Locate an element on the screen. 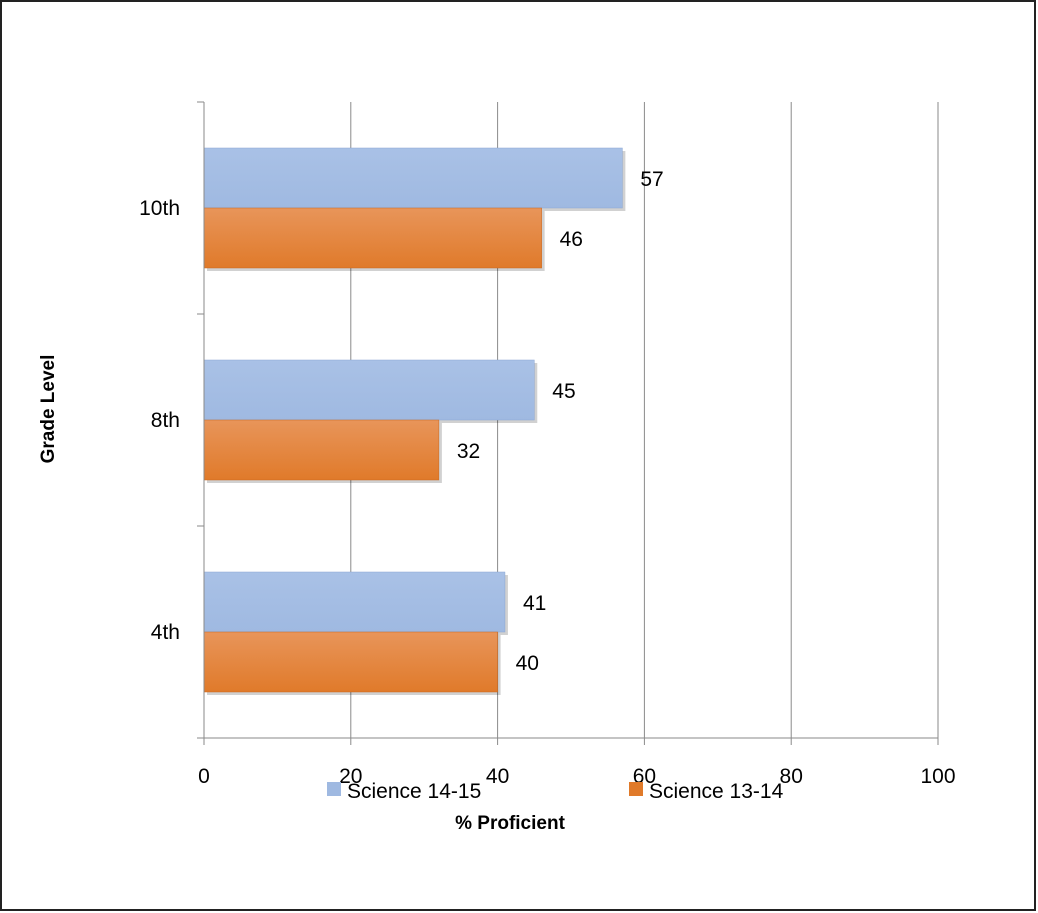 The width and height of the screenshot is (1038, 913). bar-series-1-10th is located at coordinates (413, 178).